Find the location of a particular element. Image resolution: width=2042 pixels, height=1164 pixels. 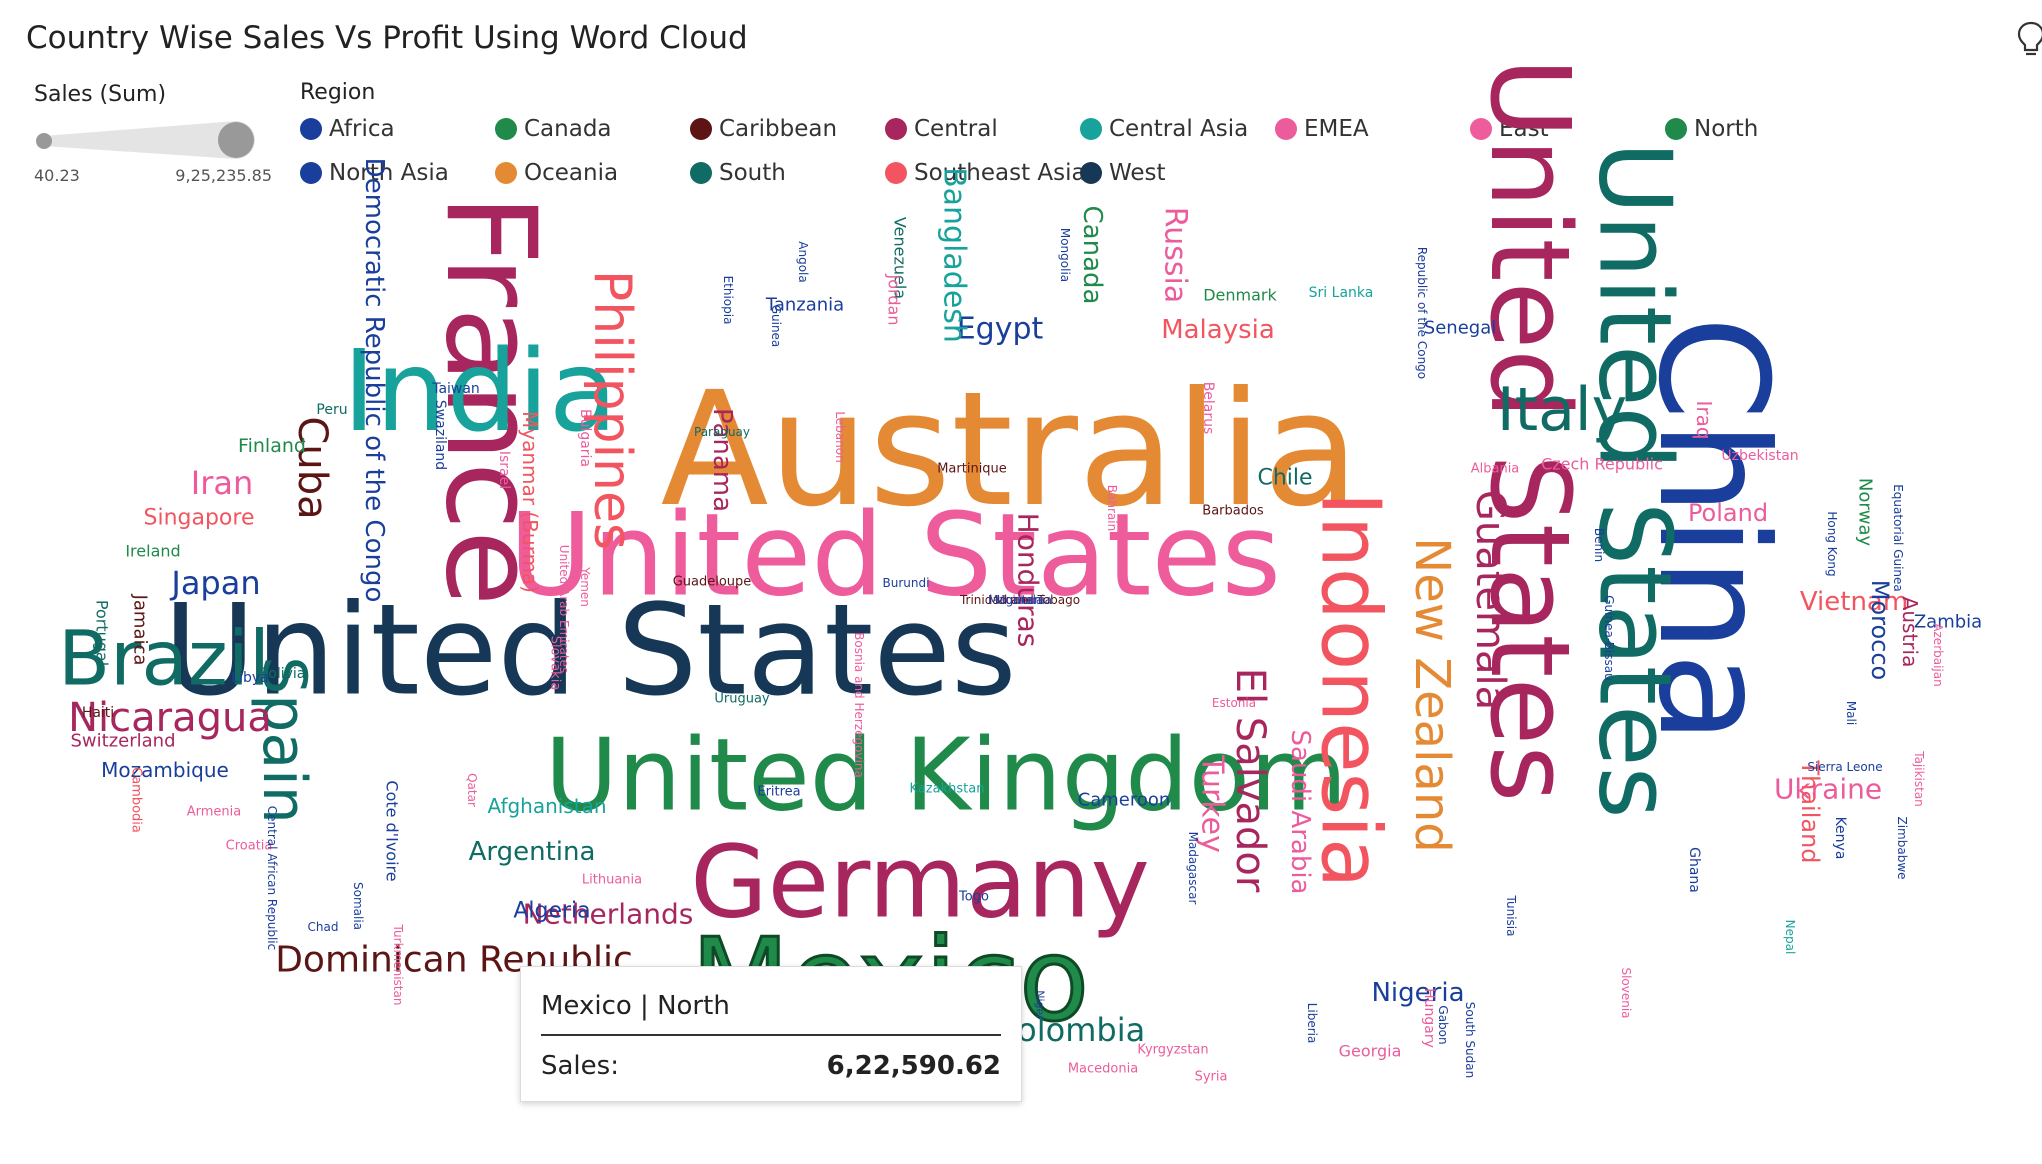

word-spain-south: Spain is located at coordinates (284, 740).